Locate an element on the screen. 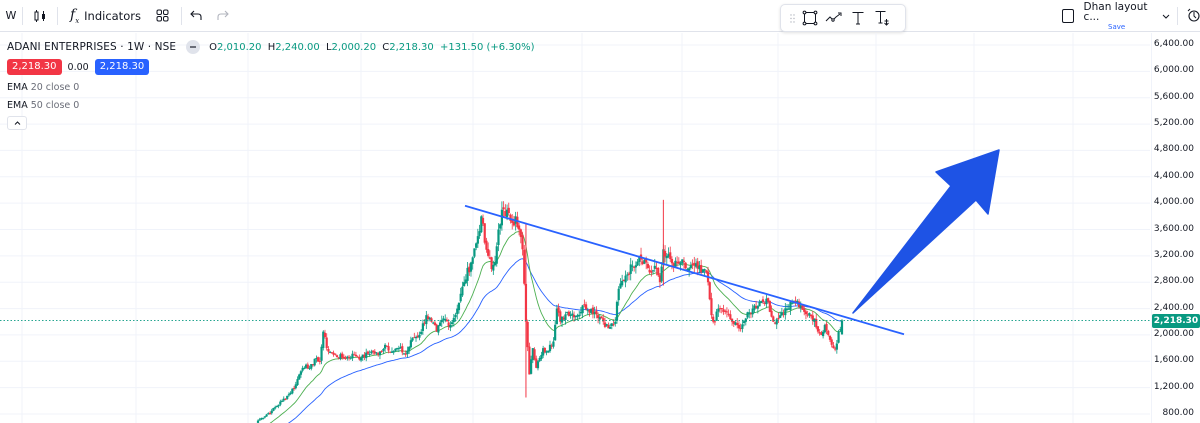  layout-name-button: Dhan layout c... Save is located at coordinates (1117, 16).